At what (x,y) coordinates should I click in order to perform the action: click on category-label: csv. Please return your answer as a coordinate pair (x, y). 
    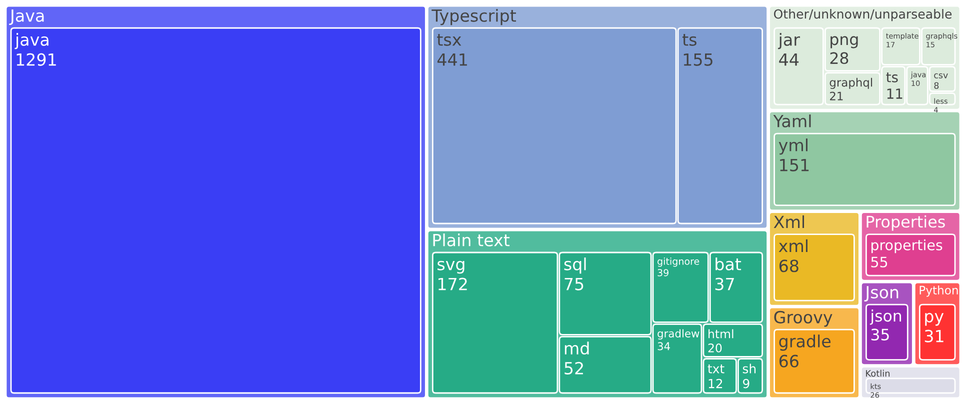
    Looking at the image, I should click on (941, 75).